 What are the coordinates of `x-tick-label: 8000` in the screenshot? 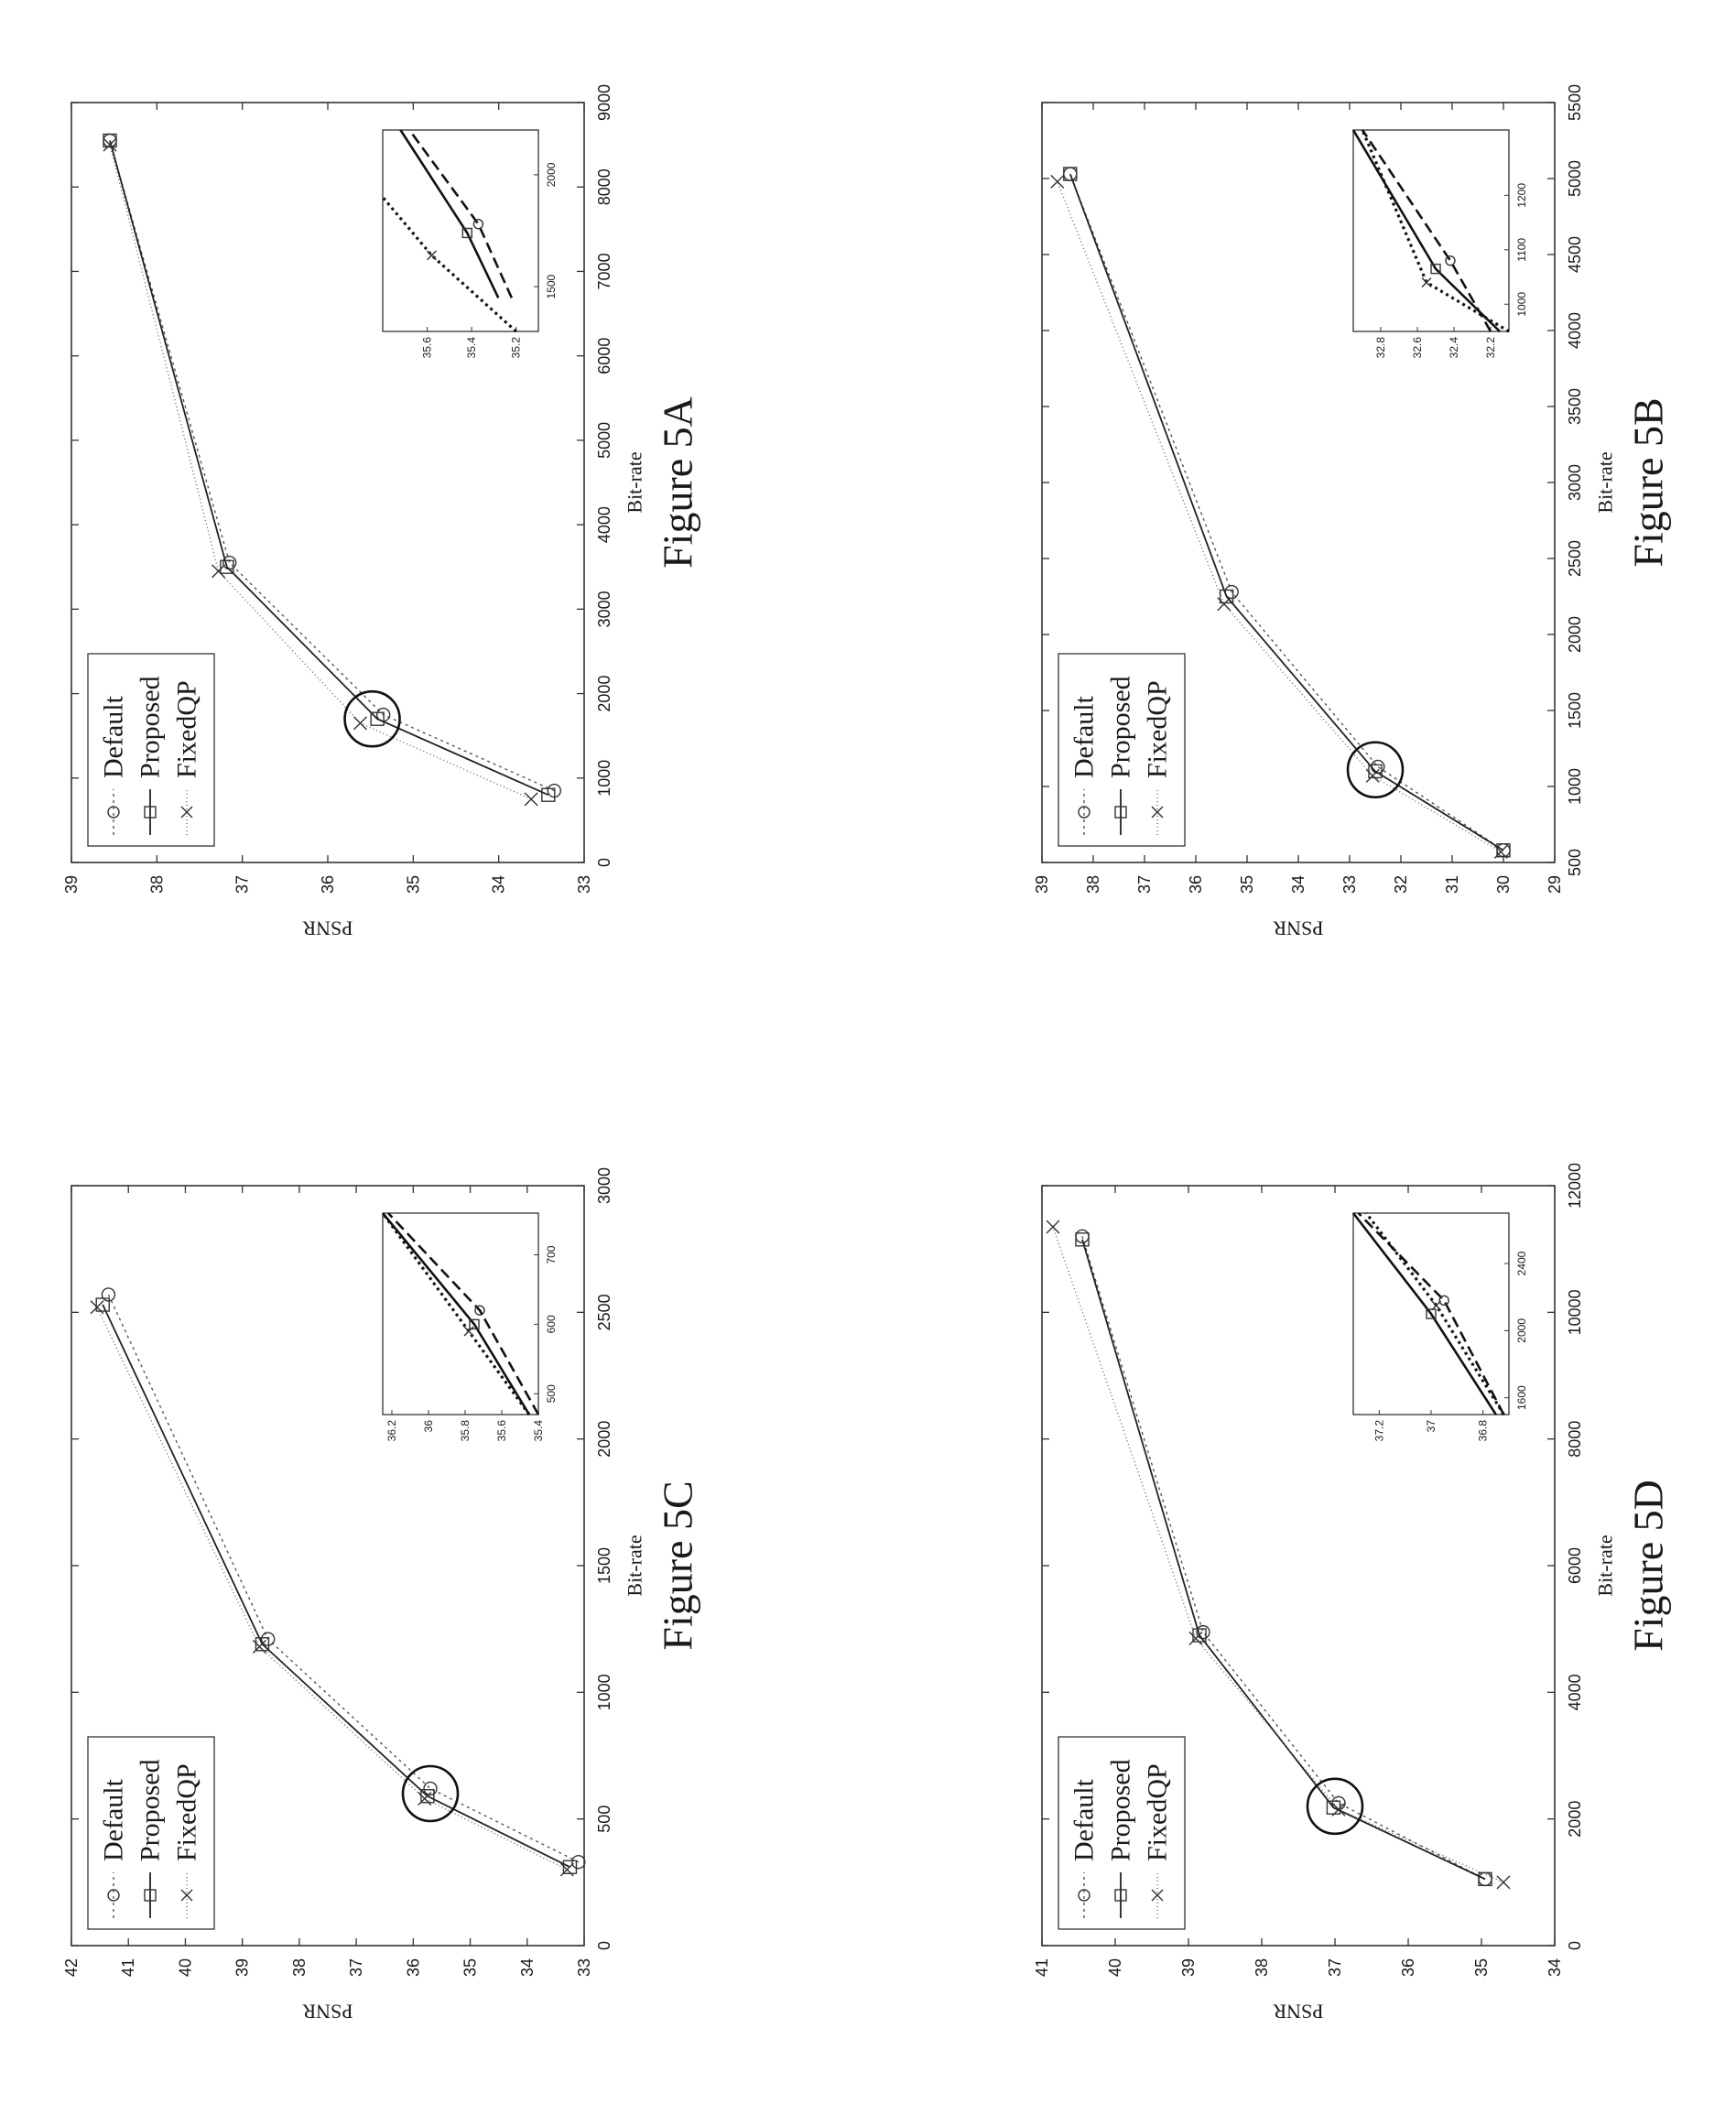 It's located at (604, 186).